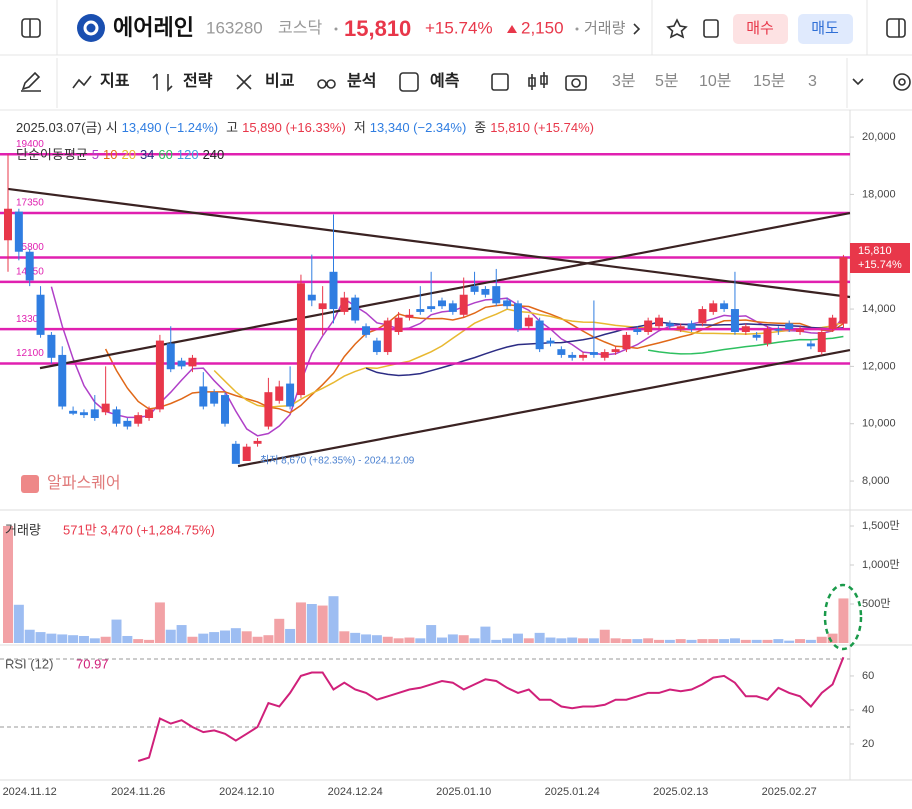 The height and width of the screenshot is (809, 912). Describe the element at coordinates (361, 81) in the screenshot. I see `toolbar-item: 분석` at that location.